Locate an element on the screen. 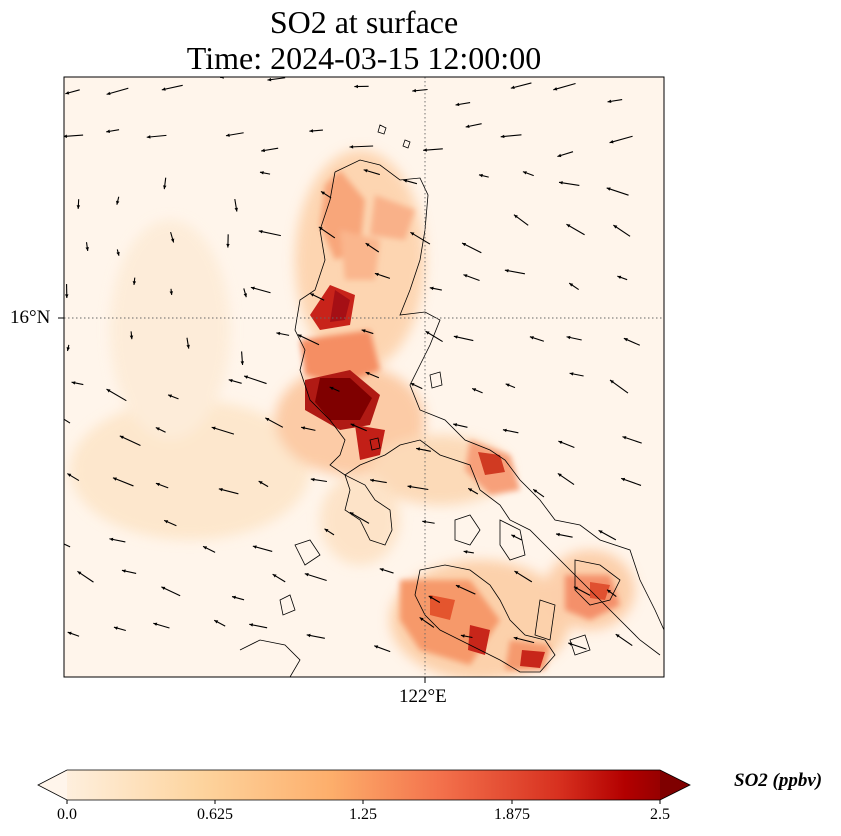  colorbar-tick-label: 1.875 is located at coordinates (512, 814).